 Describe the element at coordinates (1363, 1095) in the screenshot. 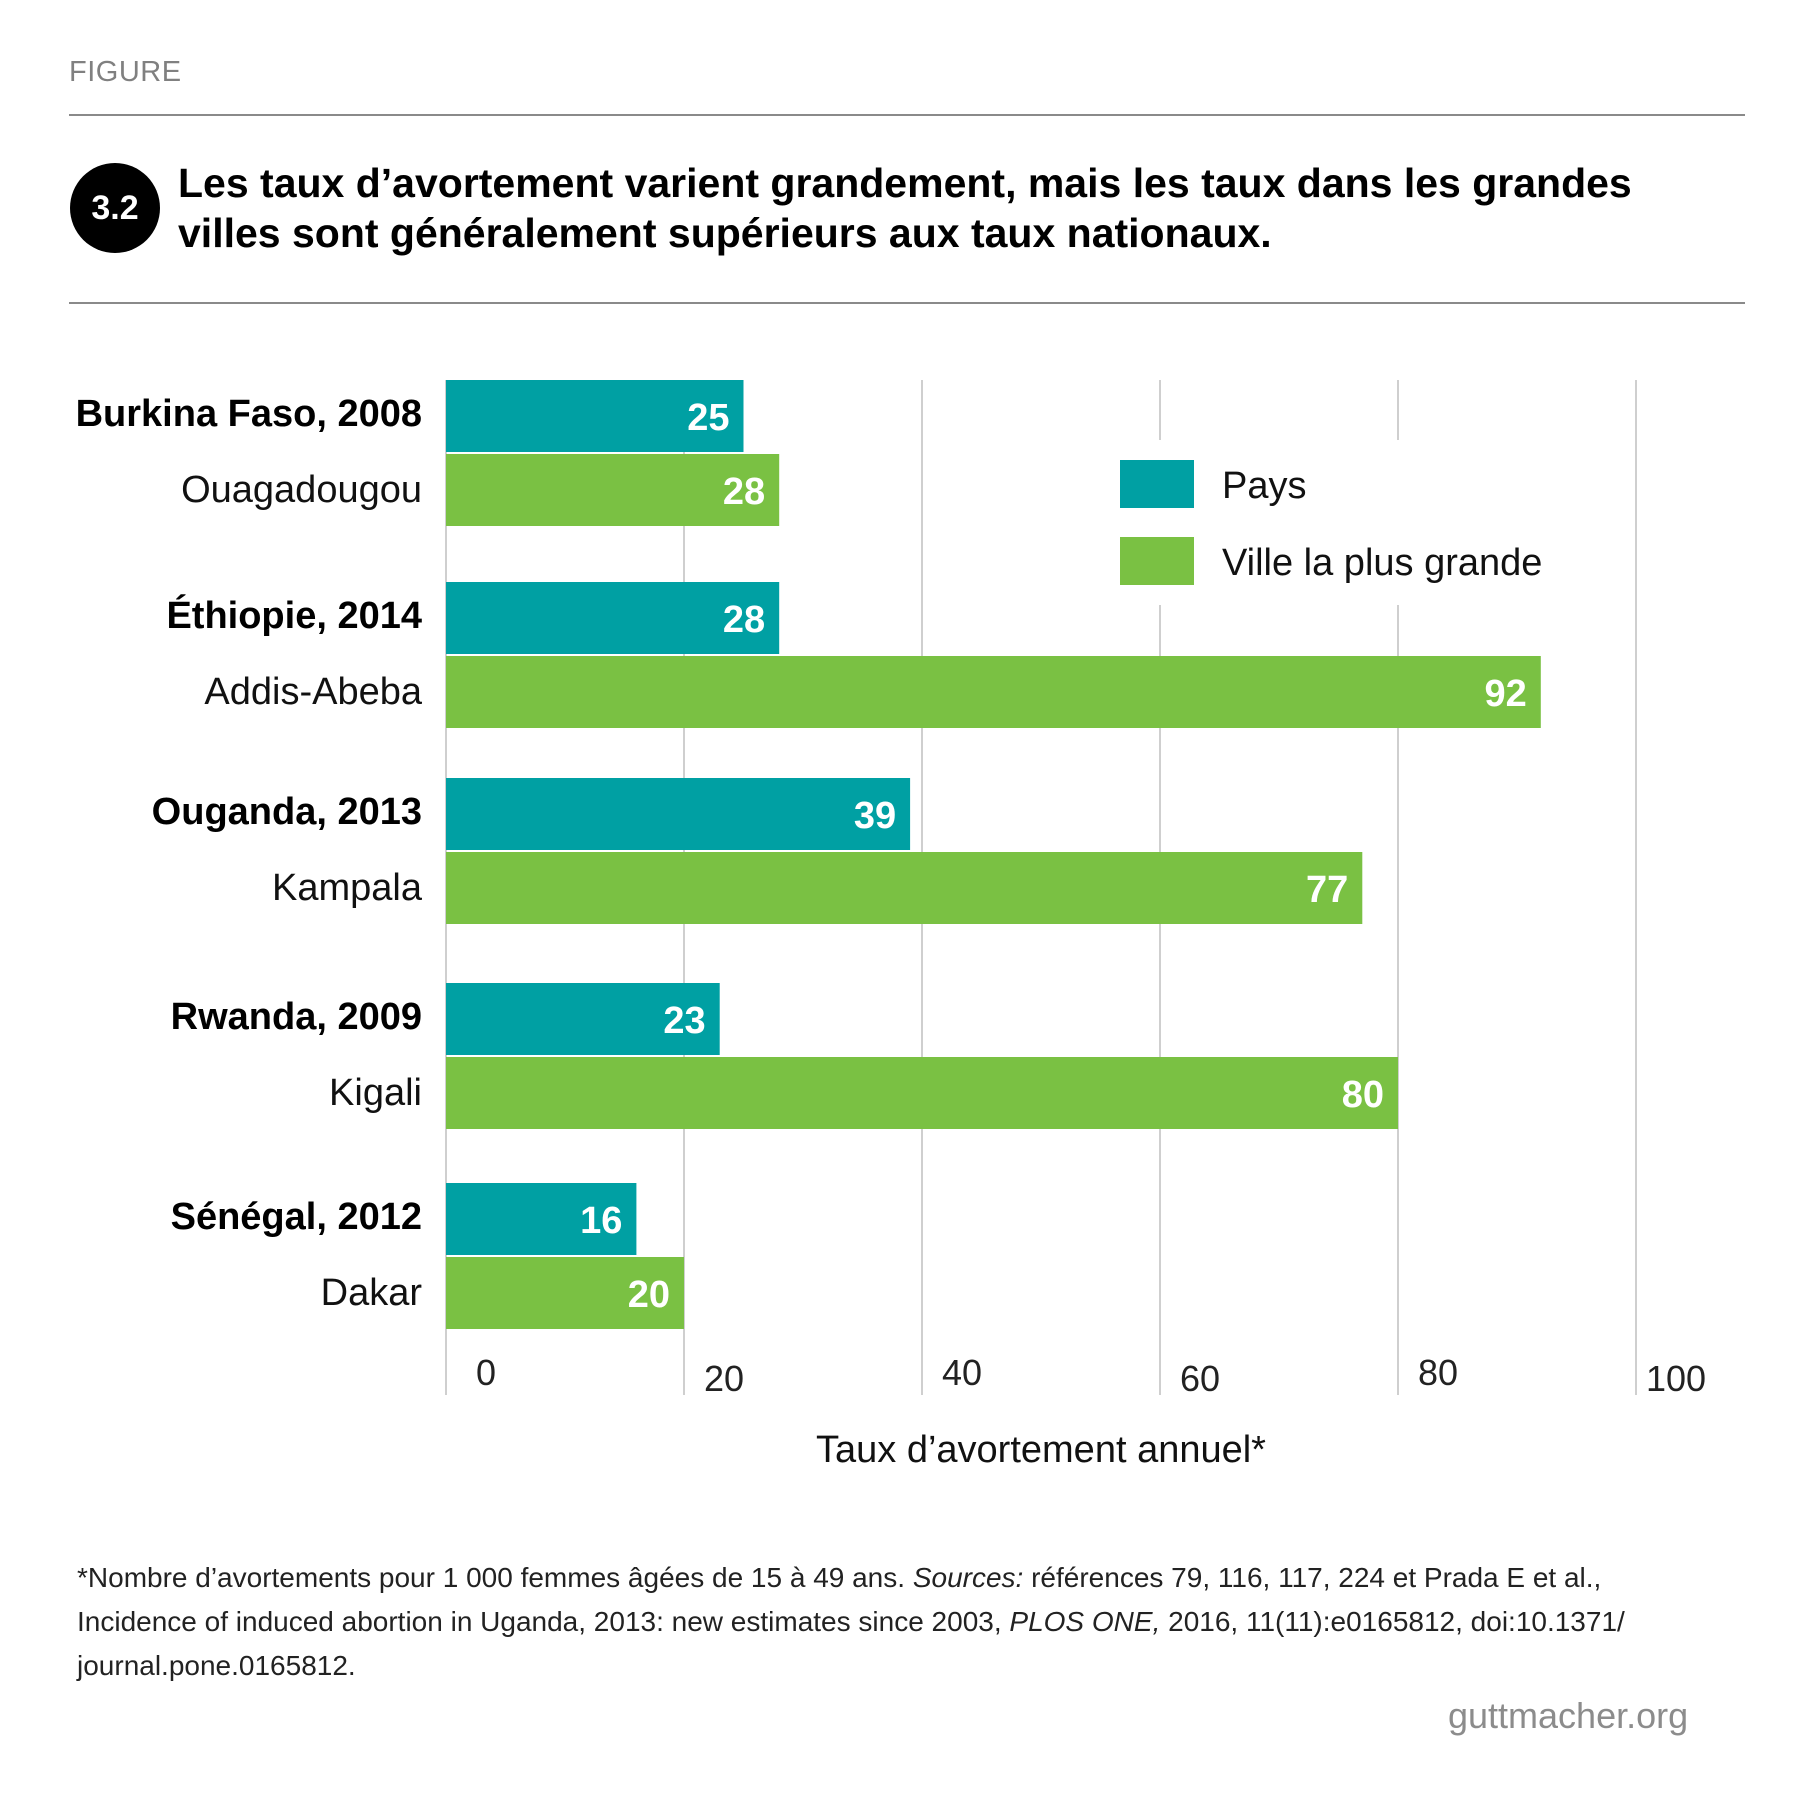

I see `bar-value-label: 80` at that location.